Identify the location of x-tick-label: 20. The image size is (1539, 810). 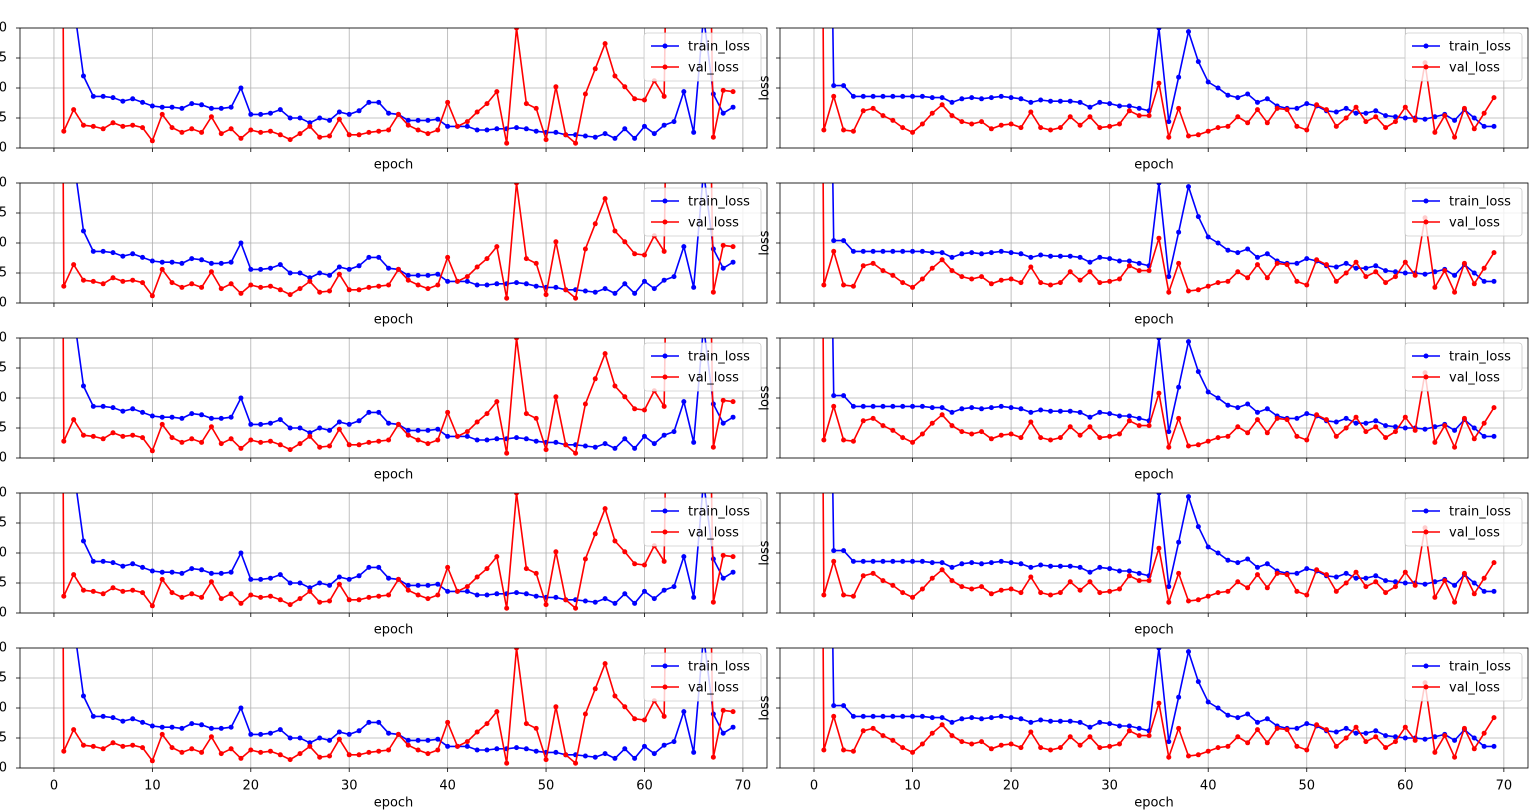
(251, 786).